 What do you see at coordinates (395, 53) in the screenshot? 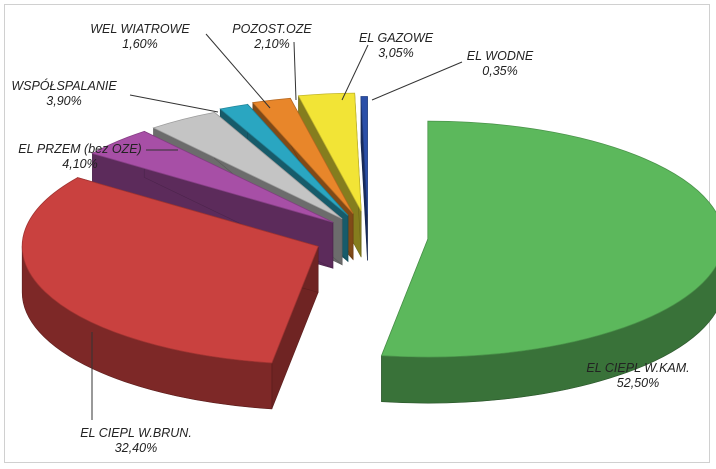
I see `slice-value-el-gazowe: 3,05%` at bounding box center [395, 53].